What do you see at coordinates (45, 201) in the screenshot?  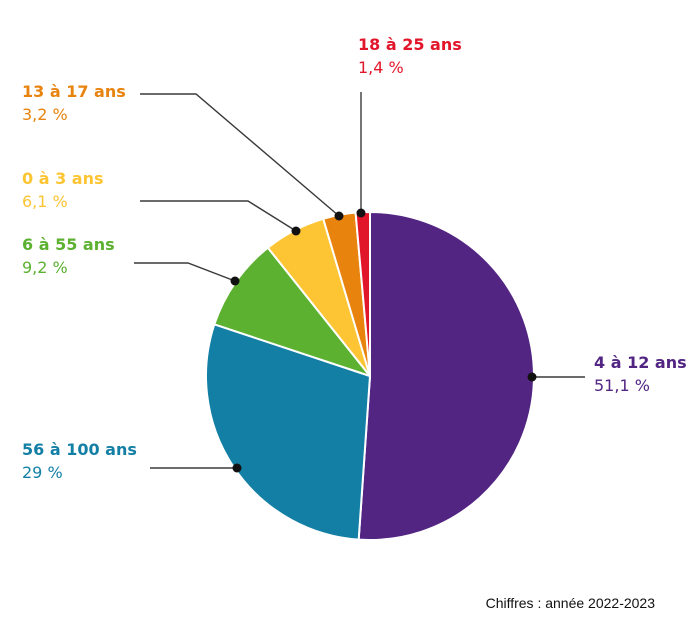 I see `slice-value: 6,1 %` at bounding box center [45, 201].